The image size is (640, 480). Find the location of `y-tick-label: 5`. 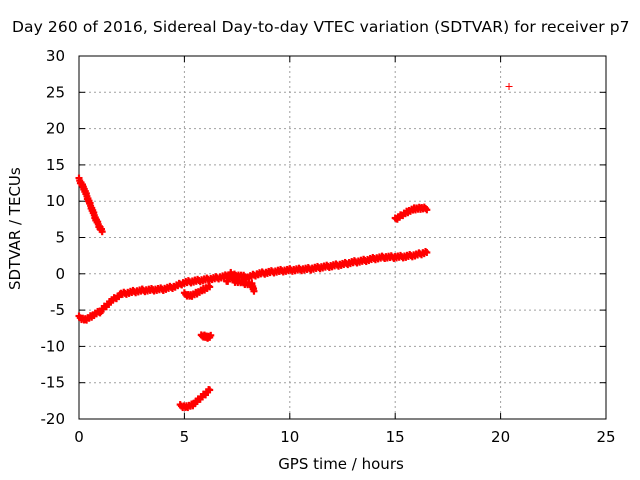

y-tick-label: 5 is located at coordinates (60, 238).